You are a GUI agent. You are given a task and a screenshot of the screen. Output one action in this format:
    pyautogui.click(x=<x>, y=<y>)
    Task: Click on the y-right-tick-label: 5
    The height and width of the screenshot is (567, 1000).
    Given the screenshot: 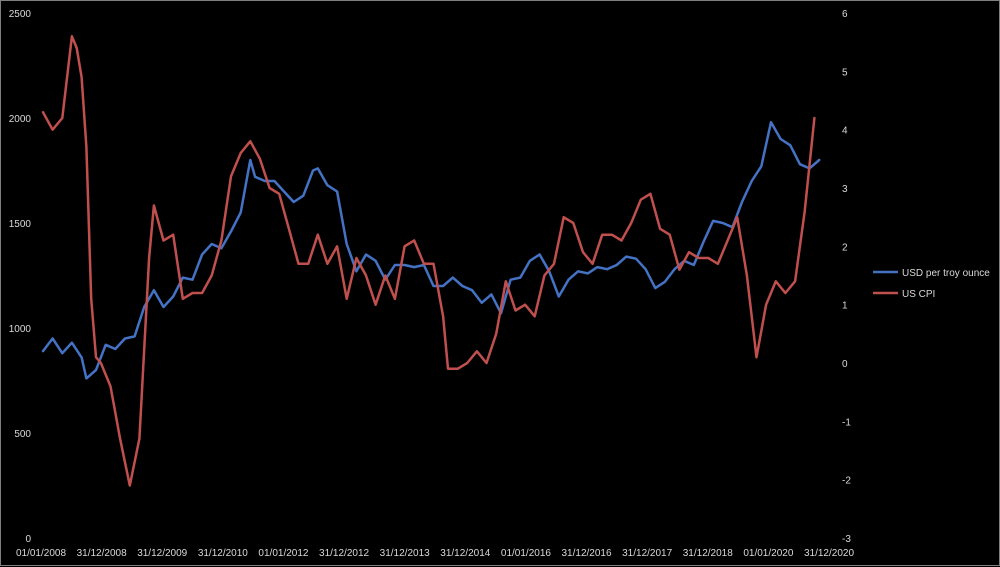 What is the action you would take?
    pyautogui.click(x=845, y=72)
    